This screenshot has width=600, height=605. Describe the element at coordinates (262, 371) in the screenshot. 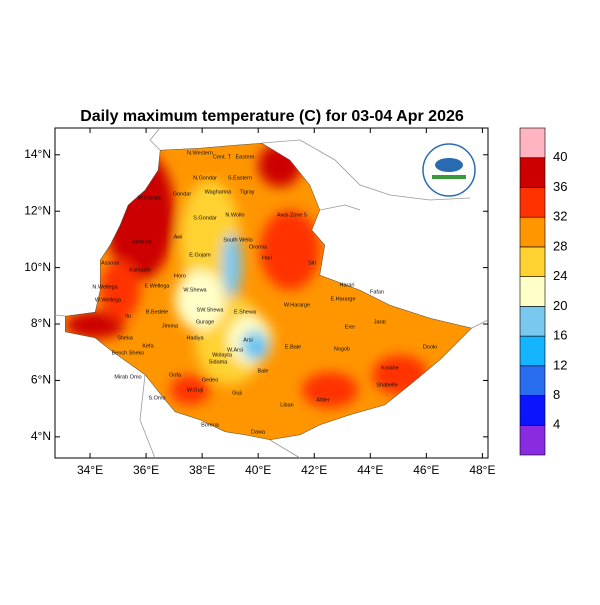

I see `region-label: Bale` at that location.